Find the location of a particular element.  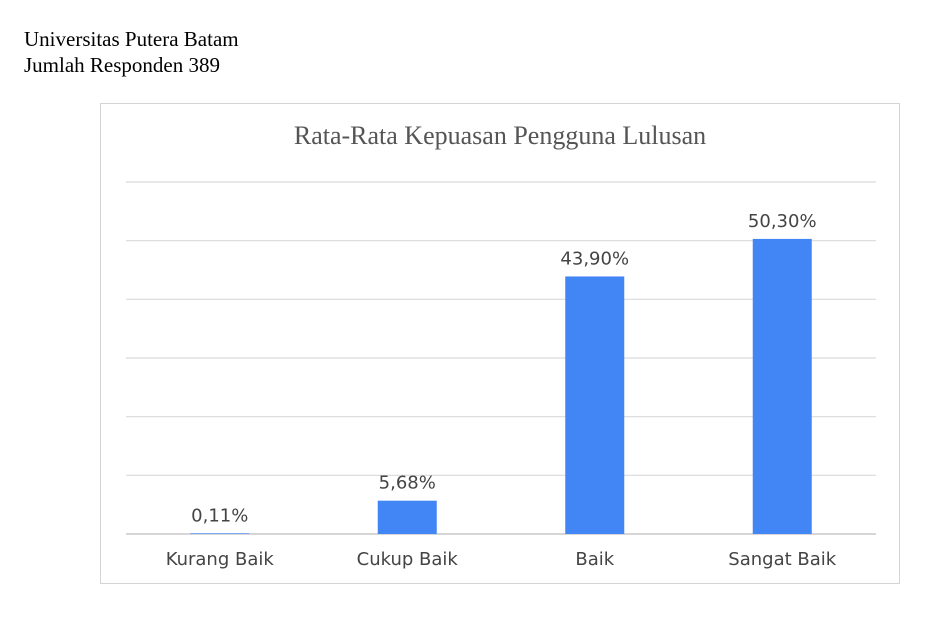

data-label: 50,30% is located at coordinates (782, 221).